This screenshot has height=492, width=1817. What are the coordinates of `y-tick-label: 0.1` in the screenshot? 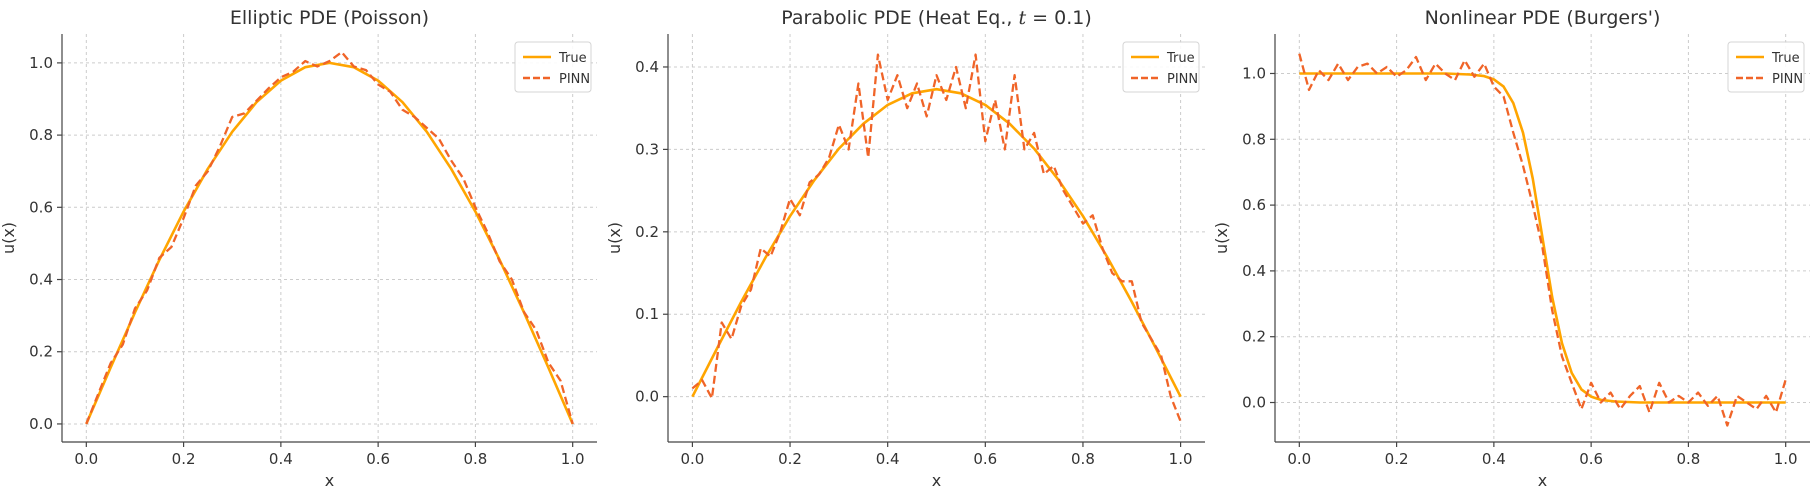 It's located at (647, 314).